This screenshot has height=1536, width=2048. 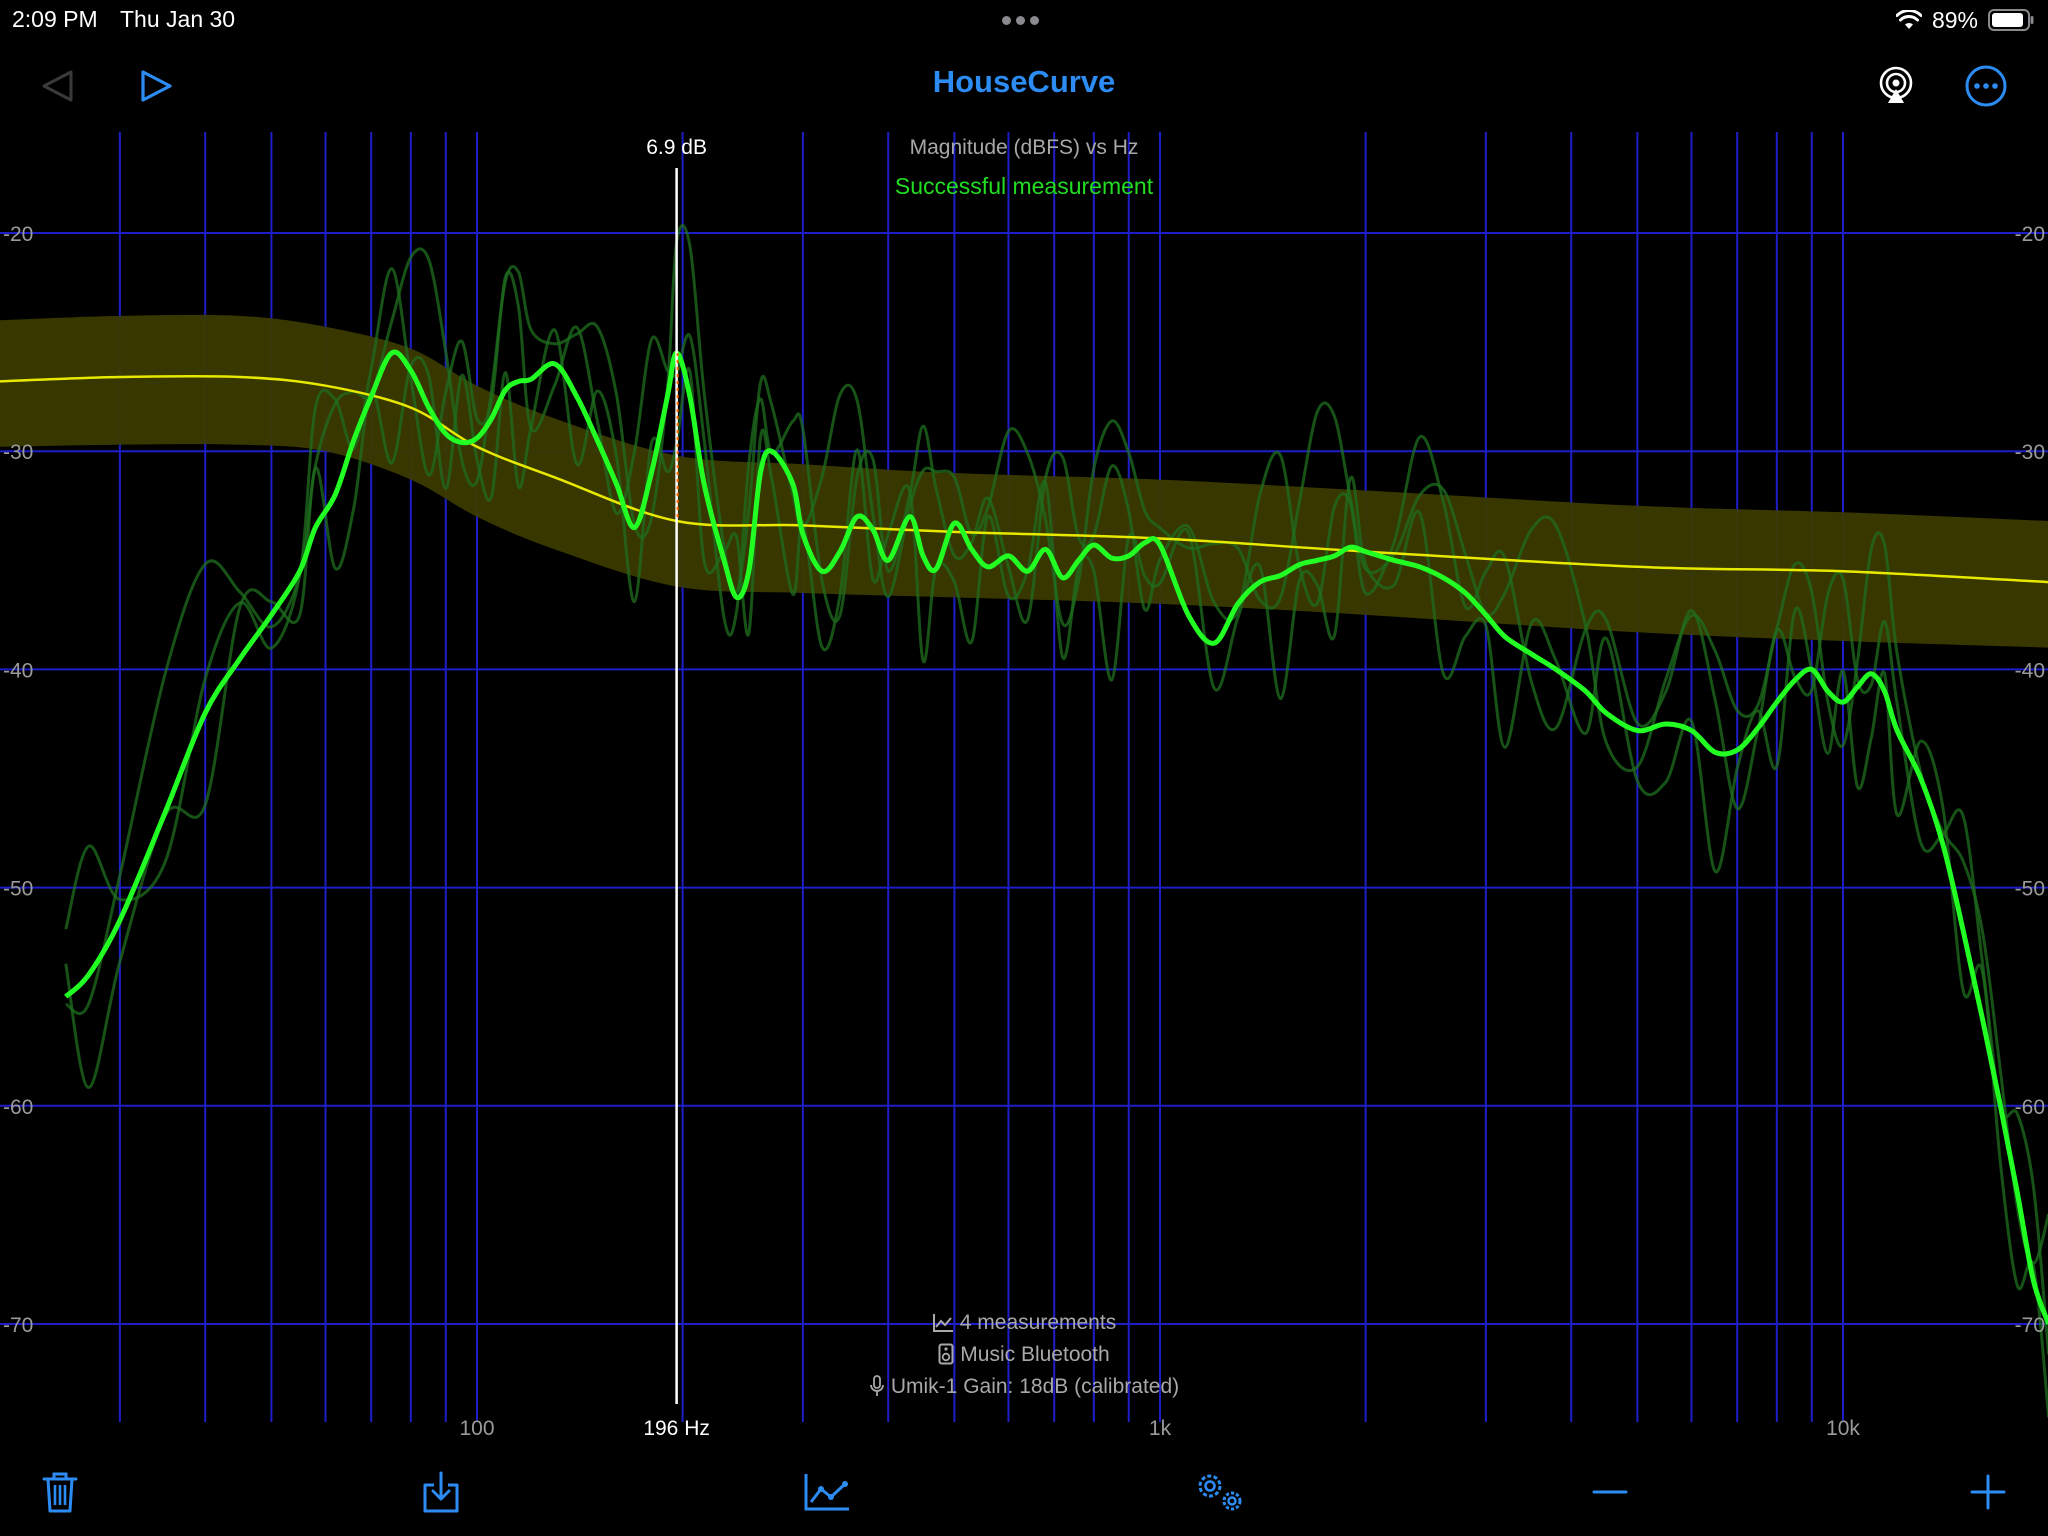 I want to click on measurements-count: 4 measurements, so click(x=1024, y=1323).